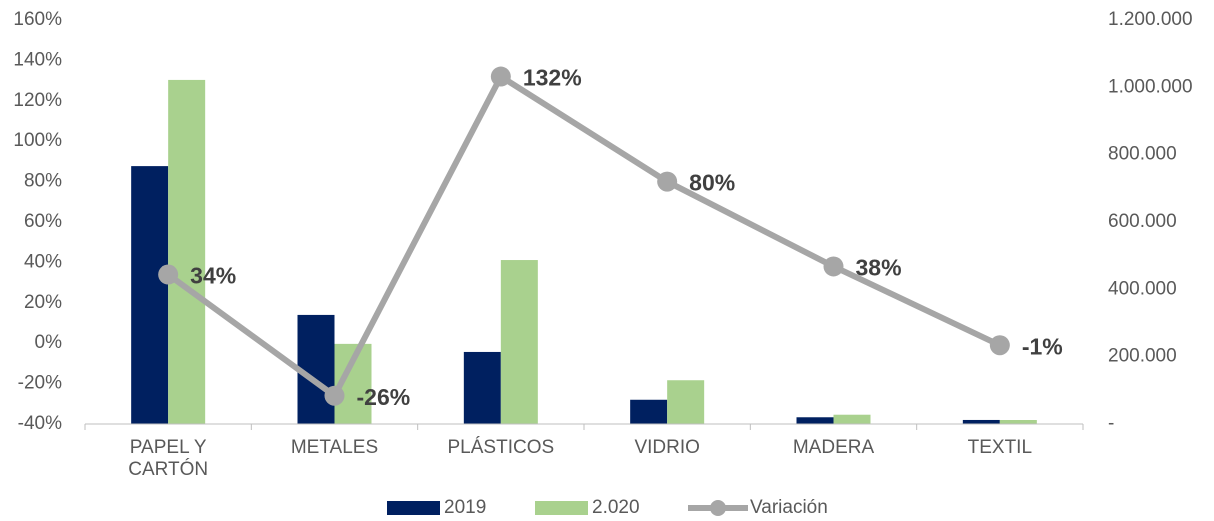  What do you see at coordinates (501, 447) in the screenshot?
I see `x-tick-label: PLÁSTICOS` at bounding box center [501, 447].